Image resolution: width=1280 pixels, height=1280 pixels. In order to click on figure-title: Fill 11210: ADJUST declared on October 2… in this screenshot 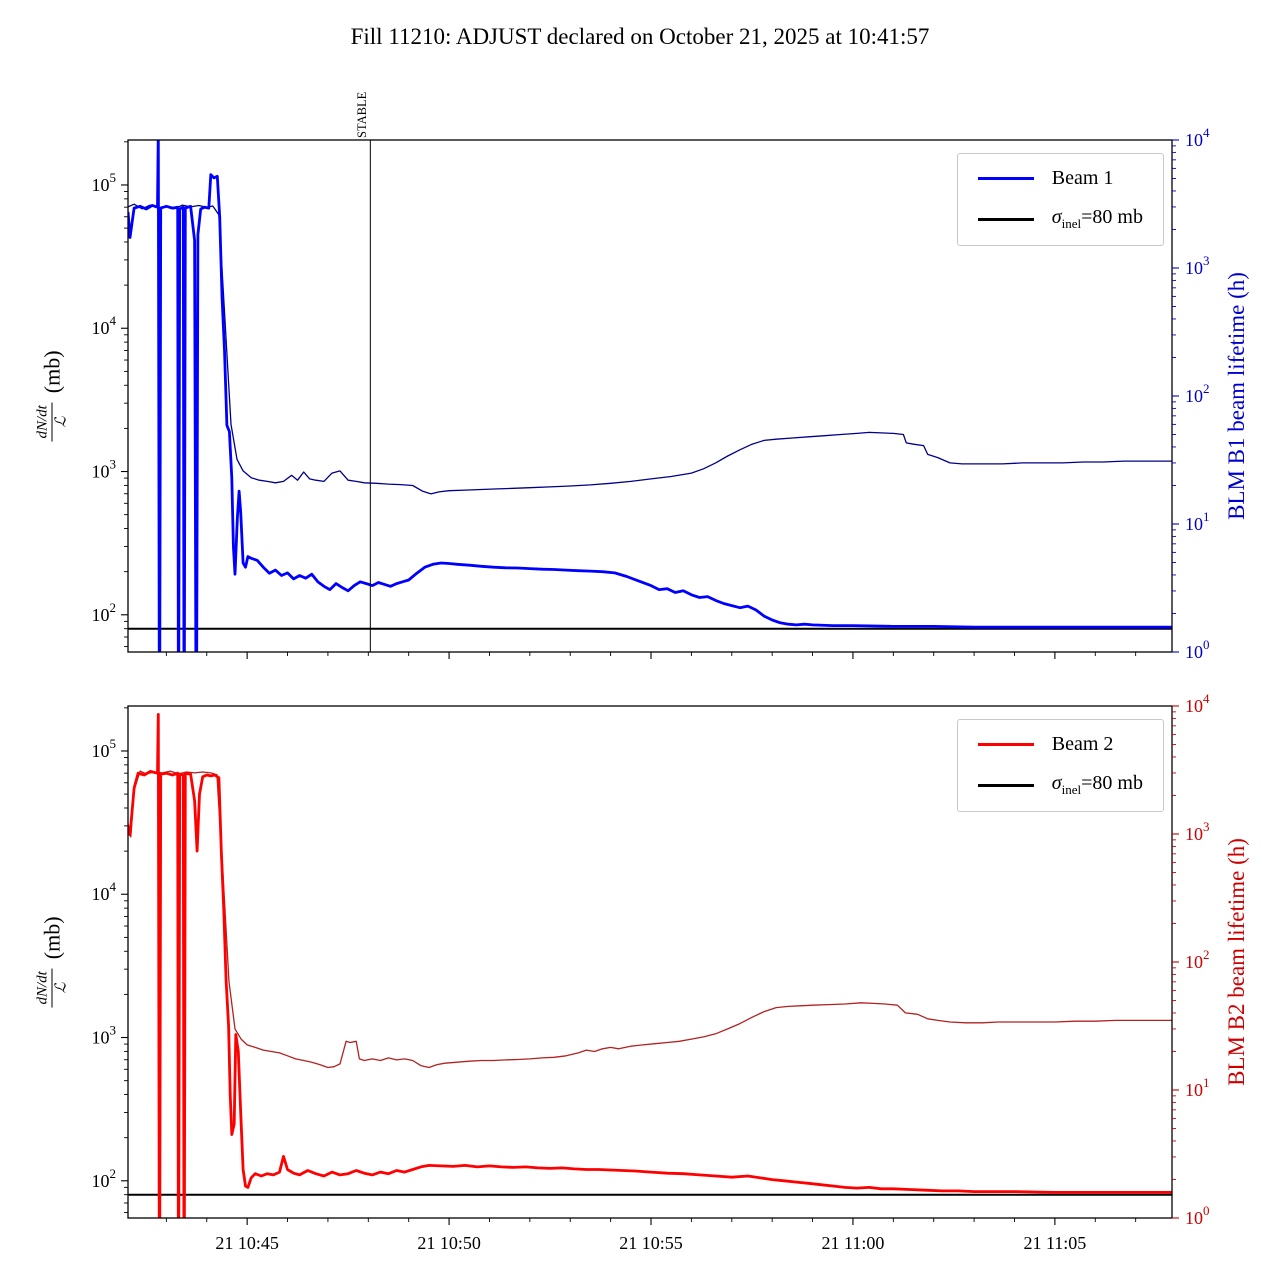, I will do `click(640, 36)`.